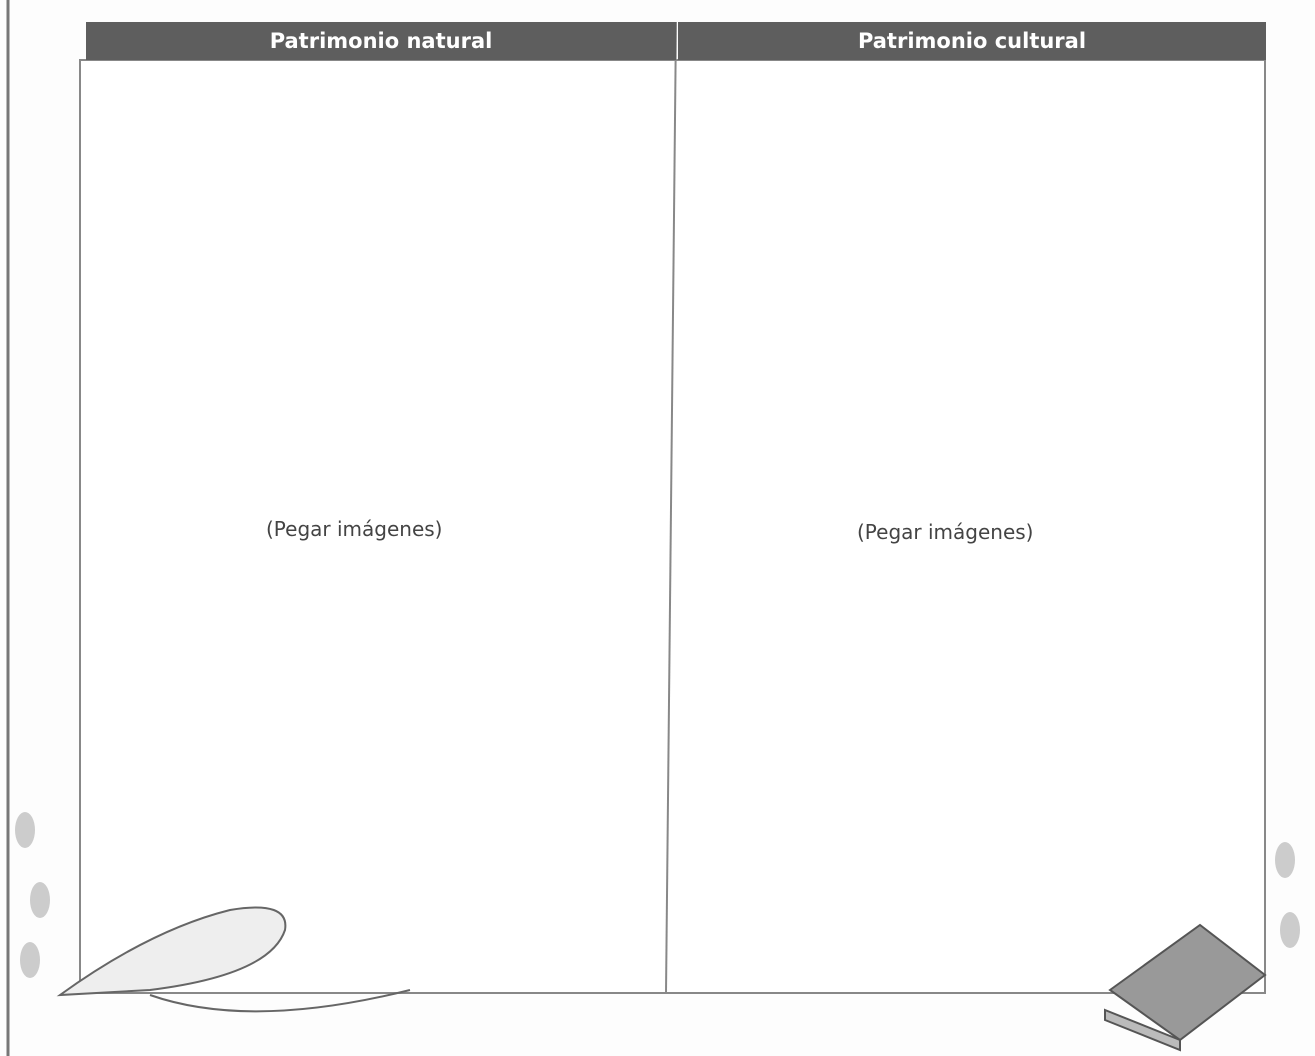  I want to click on column-header: Patrimonio cultural, so click(972, 41).